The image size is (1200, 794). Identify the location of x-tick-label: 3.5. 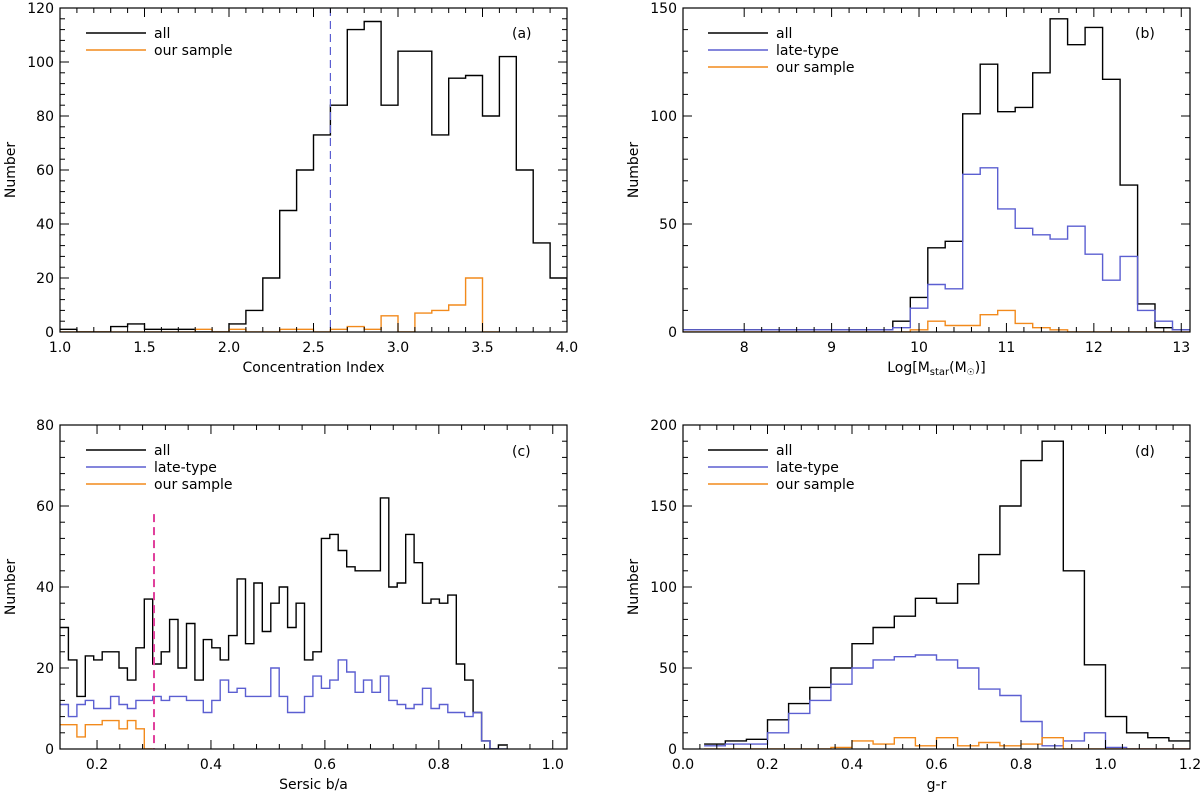
(482, 348).